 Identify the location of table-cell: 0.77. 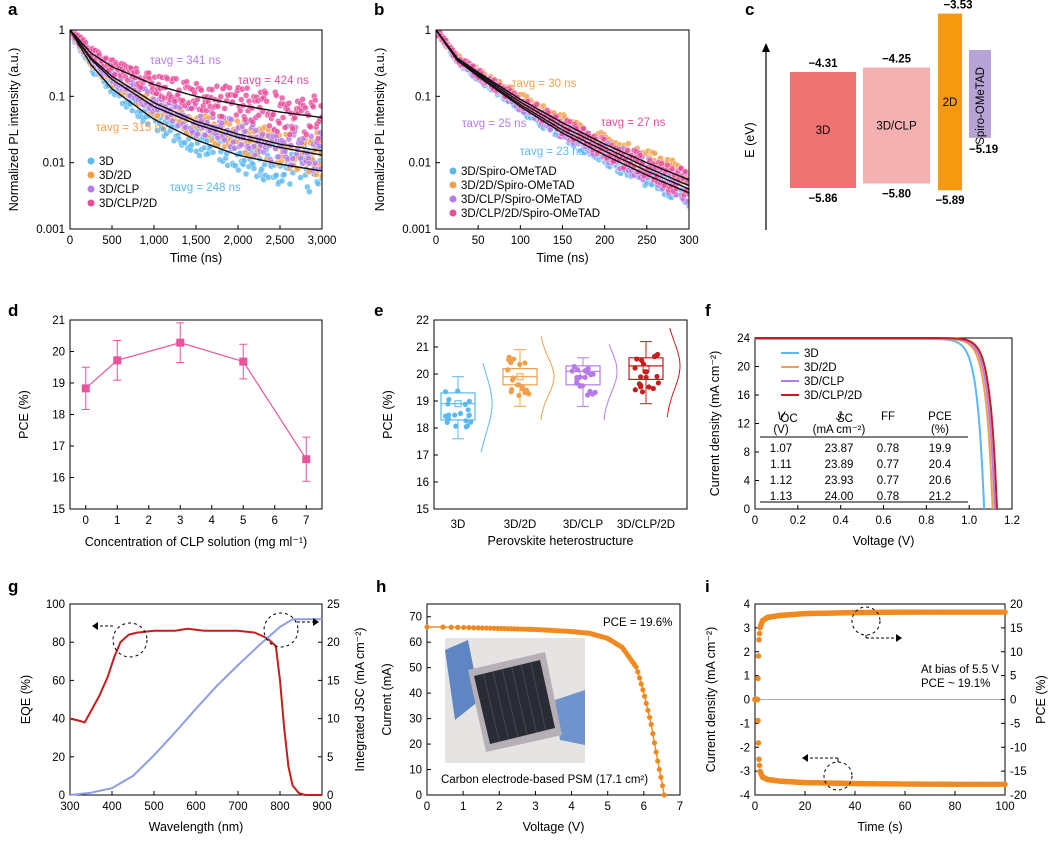
(888, 465).